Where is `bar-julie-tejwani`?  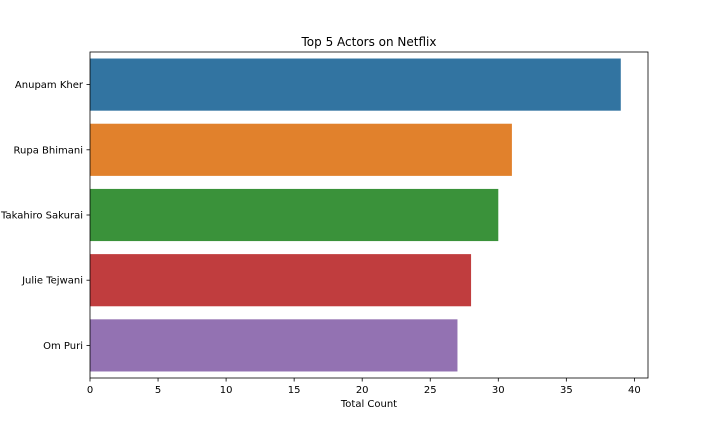 bar-julie-tejwani is located at coordinates (281, 280).